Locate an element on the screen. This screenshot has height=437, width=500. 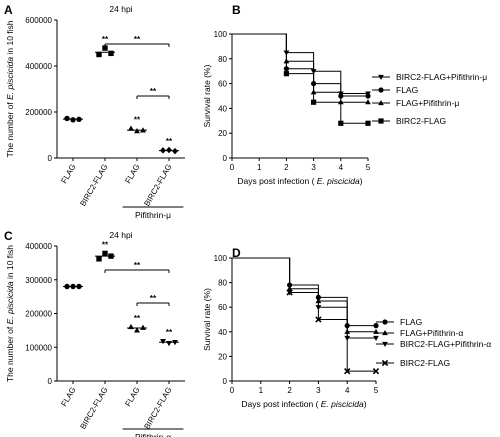
x-tick-label: 0 is located at coordinates (232, 167).